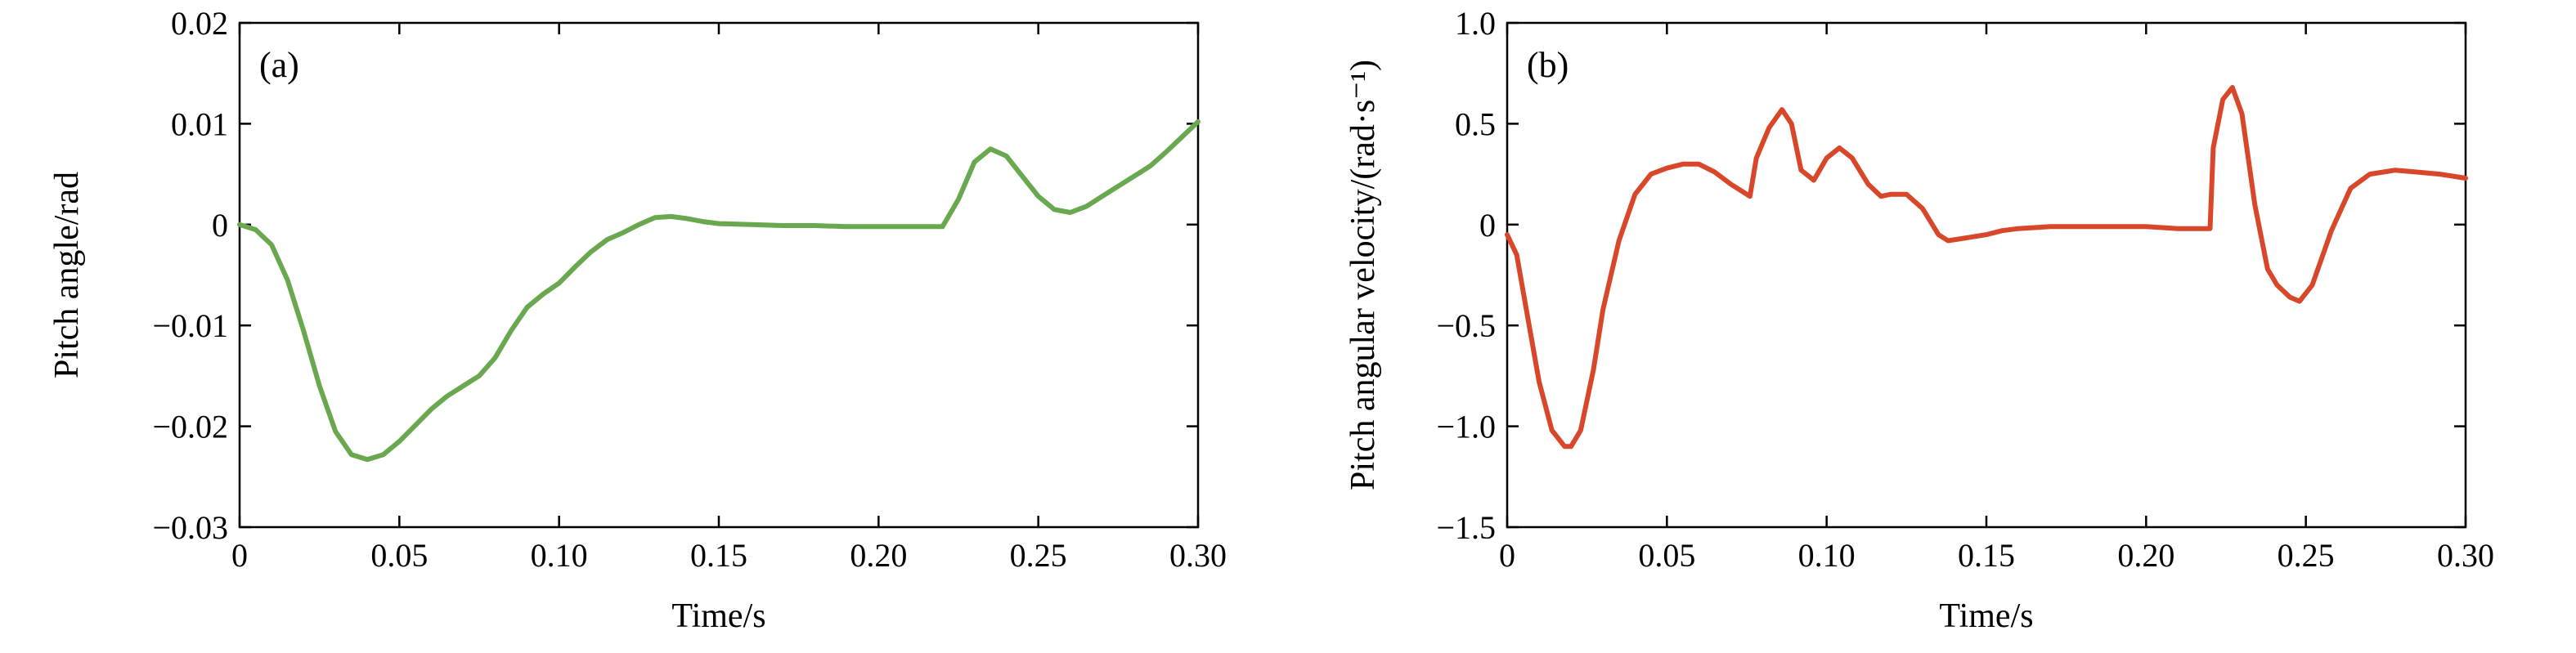 The image size is (2576, 653). What do you see at coordinates (67, 275) in the screenshot?
I see `y-axis-label: Pitch angle/rad` at bounding box center [67, 275].